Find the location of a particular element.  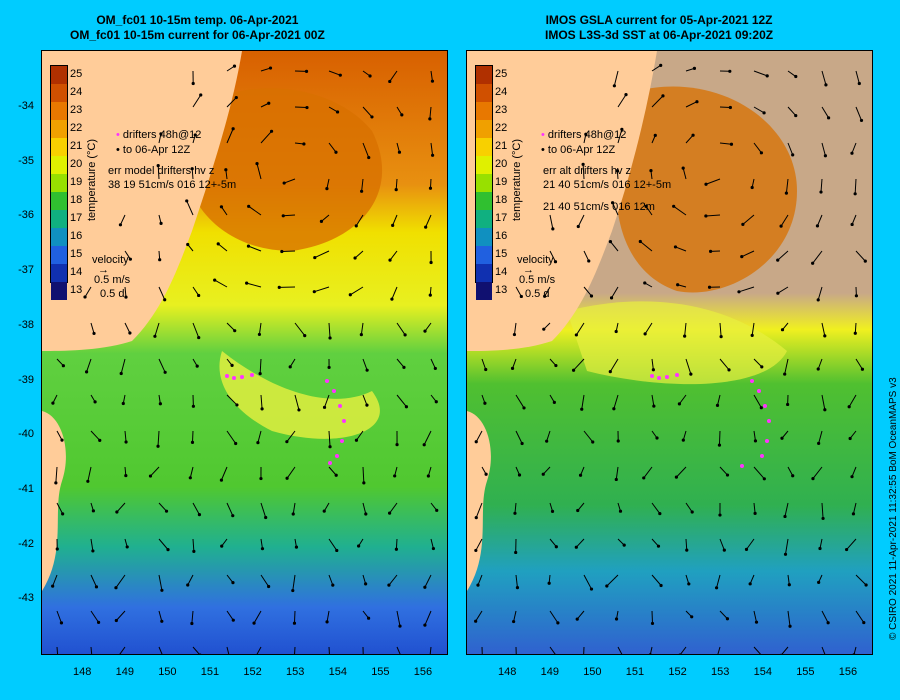

legend-stats: 38 19 51cm/s 016 12+-5m is located at coordinates (172, 185).